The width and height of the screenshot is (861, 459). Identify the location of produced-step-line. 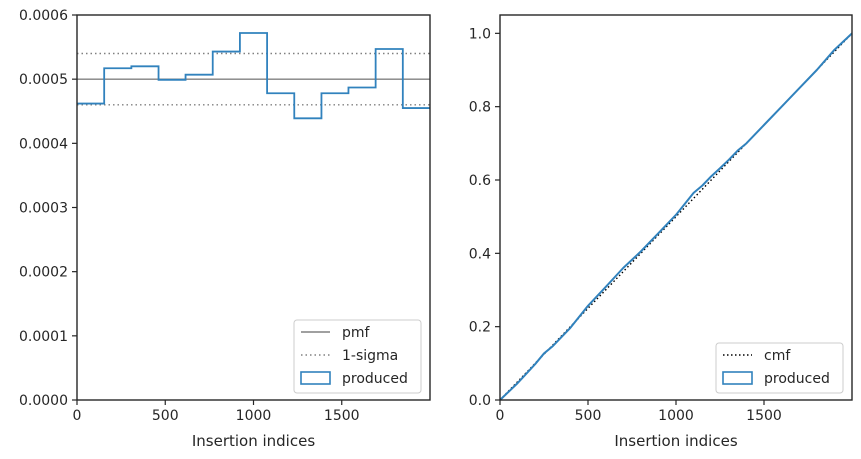
(253, 76).